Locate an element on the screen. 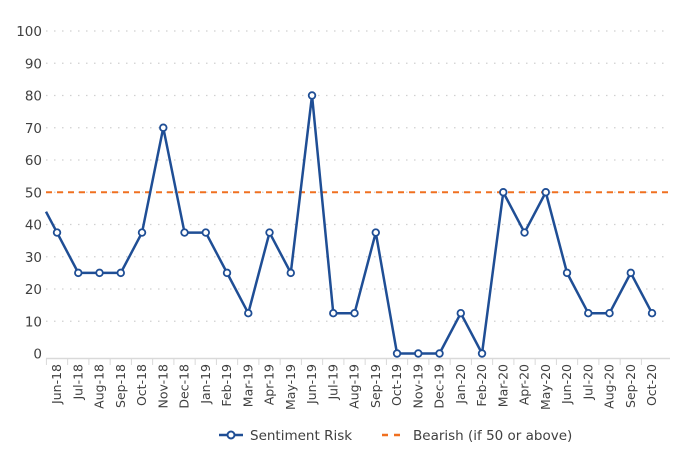  y-tick-label: 30 is located at coordinates (33, 258).